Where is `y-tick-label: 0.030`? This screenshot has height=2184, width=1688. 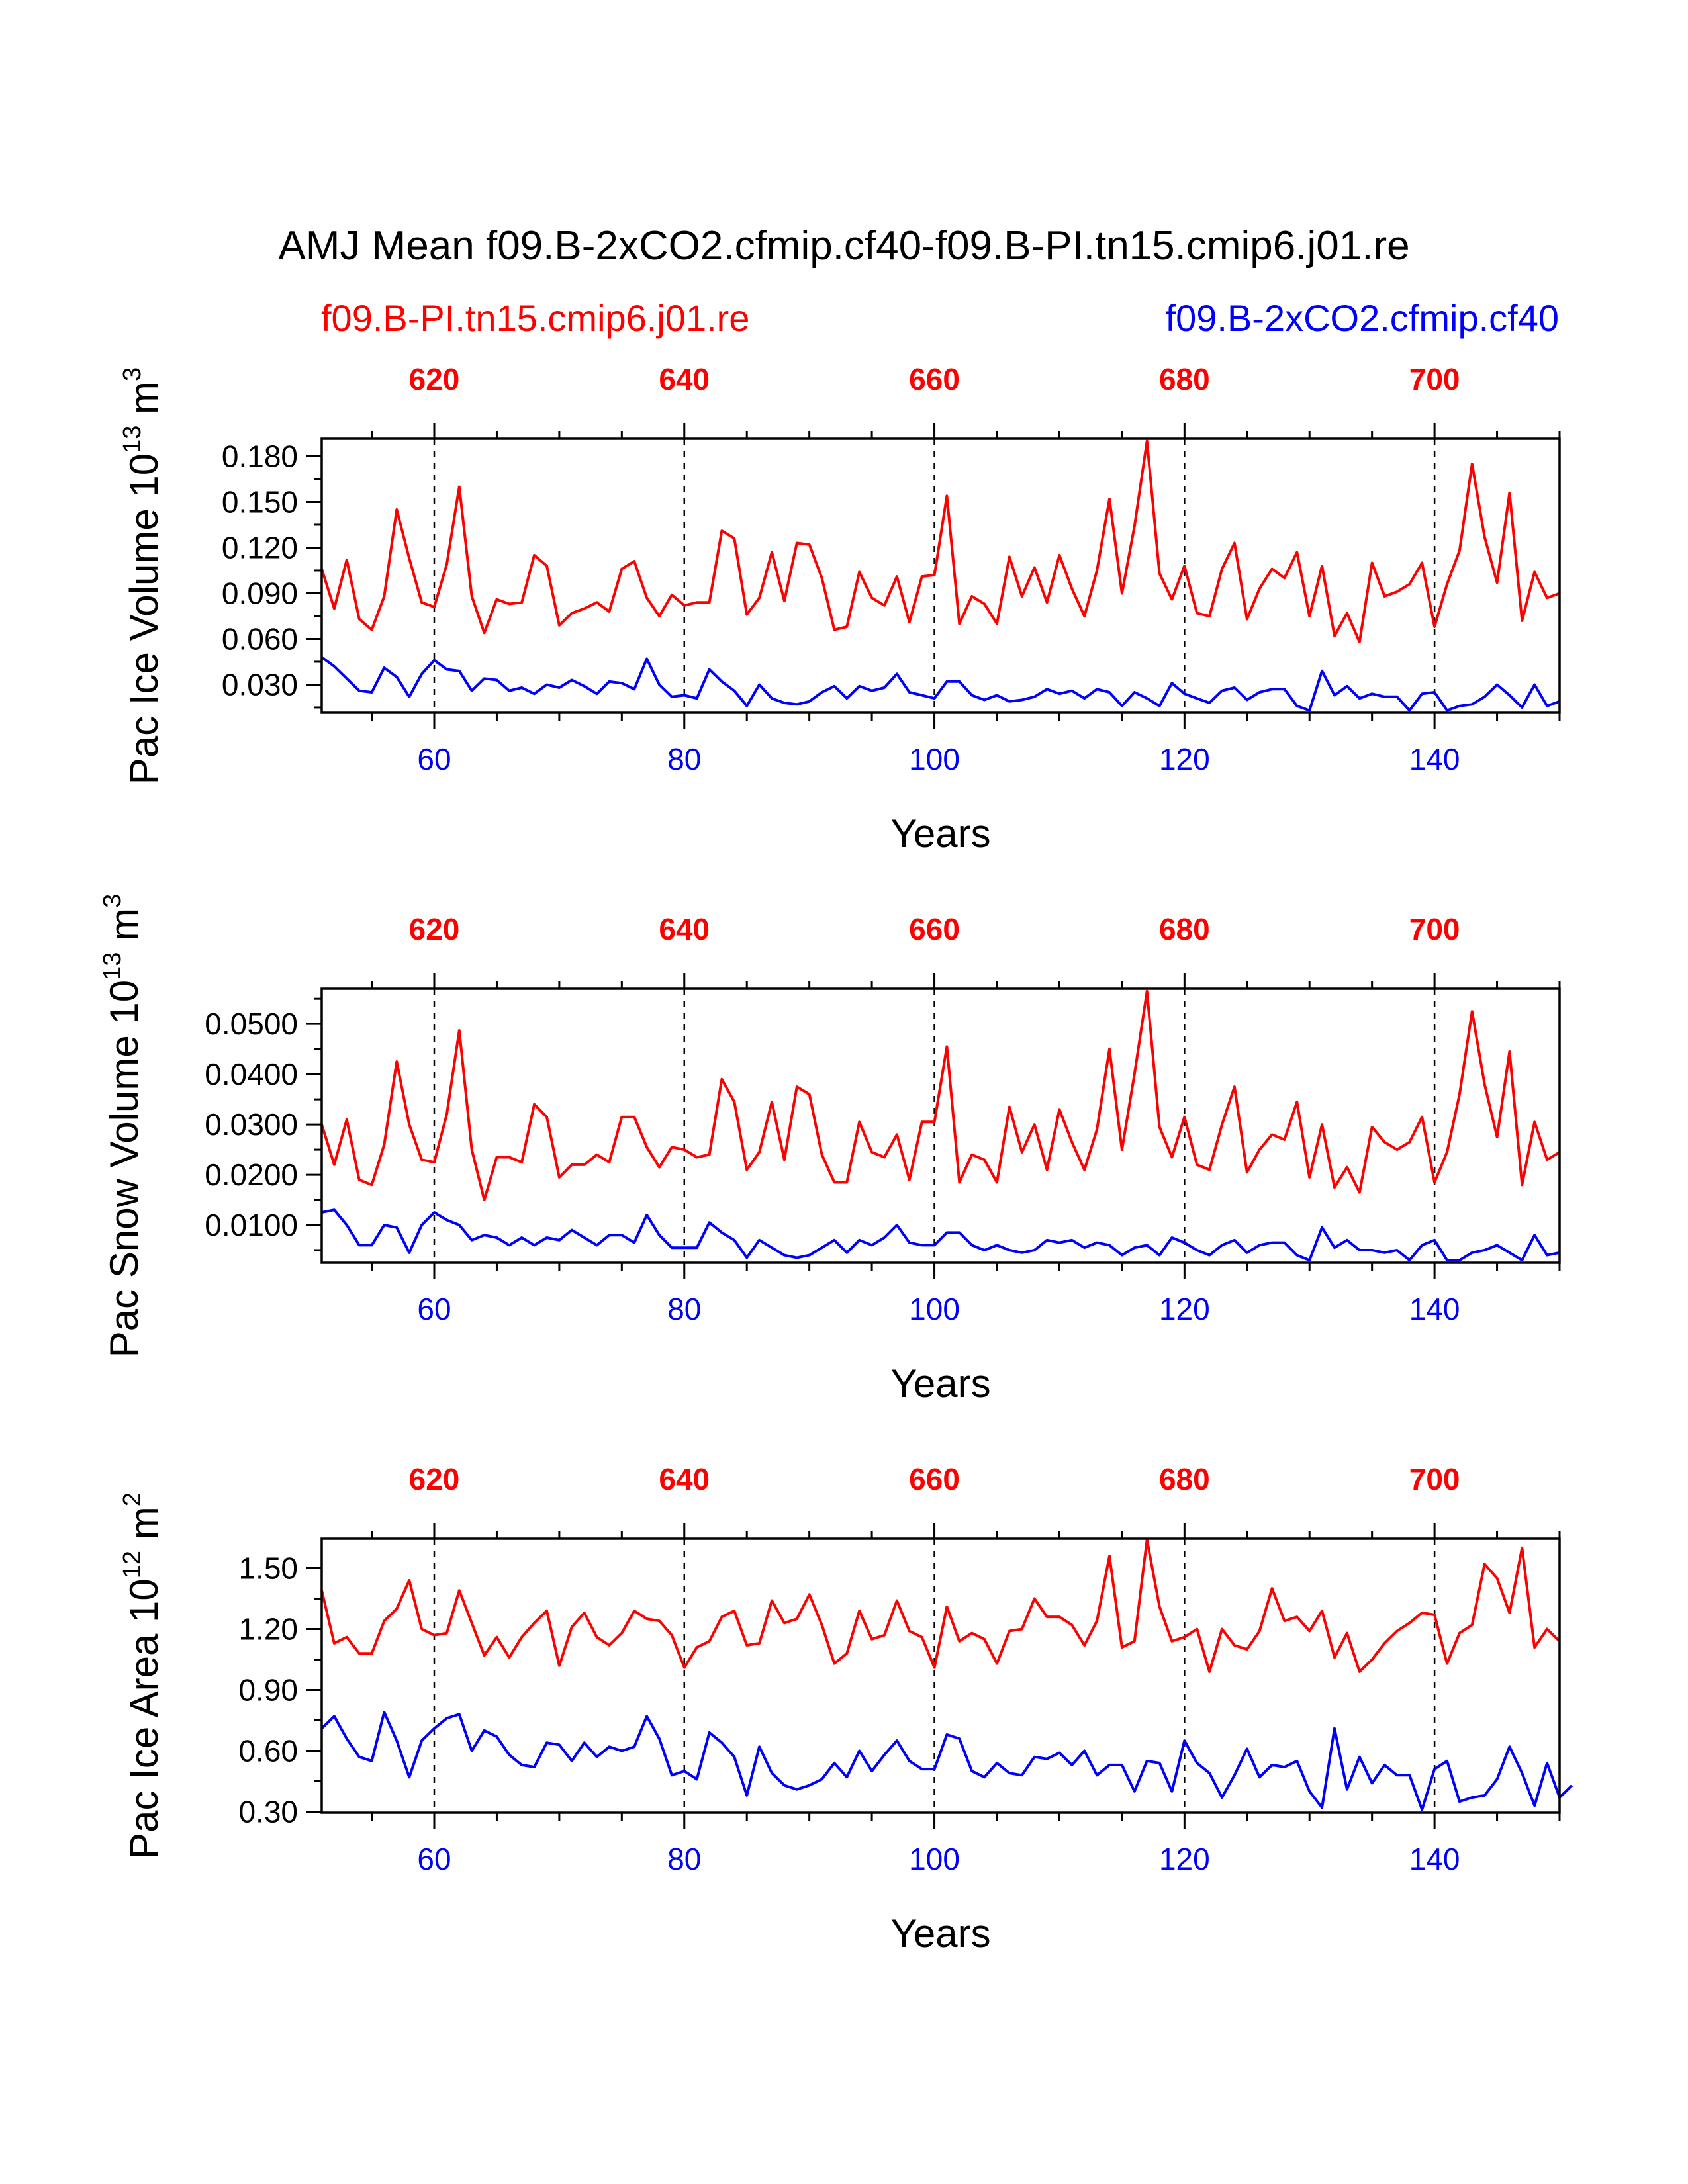 y-tick-label: 0.030 is located at coordinates (260, 684).